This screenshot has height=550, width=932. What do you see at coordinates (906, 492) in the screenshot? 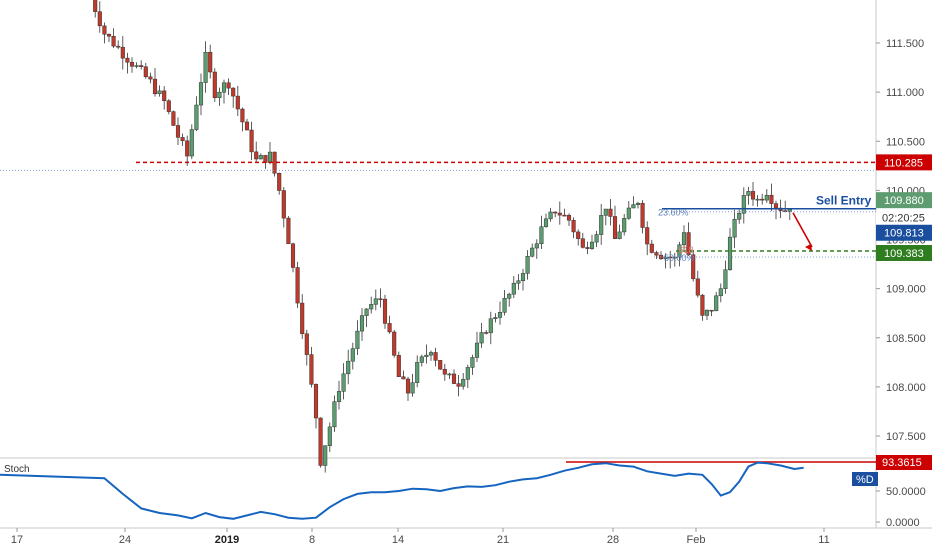
I see `stoch-tick-label: 50.0000` at bounding box center [906, 492].